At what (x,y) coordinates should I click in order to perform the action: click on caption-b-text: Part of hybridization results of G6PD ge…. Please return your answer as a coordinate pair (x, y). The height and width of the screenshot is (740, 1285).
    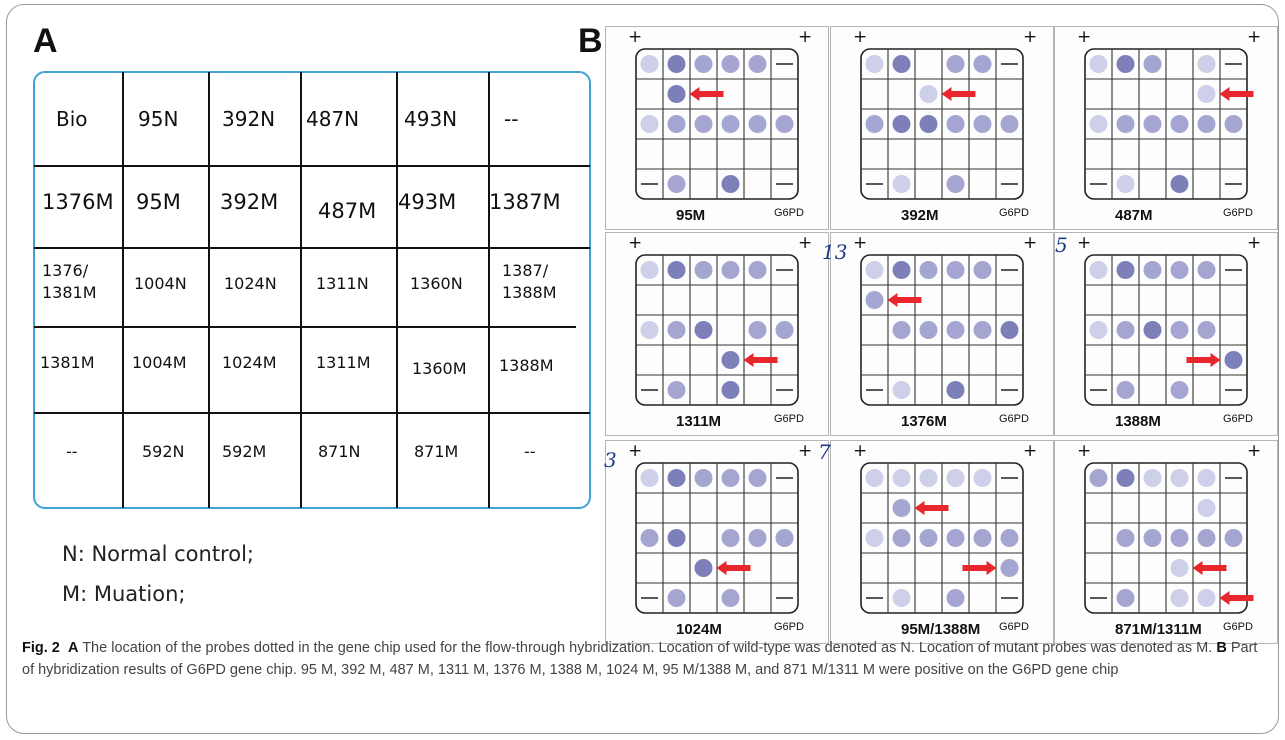
    Looking at the image, I should click on (640, 659).